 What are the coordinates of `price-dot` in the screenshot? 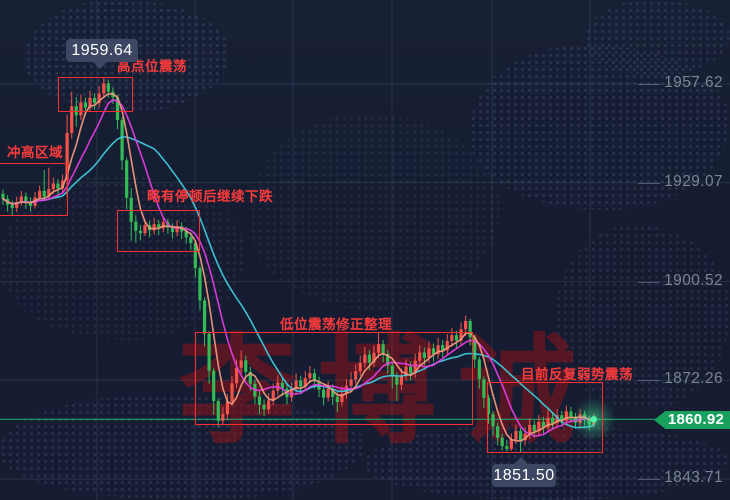 It's located at (594, 419).